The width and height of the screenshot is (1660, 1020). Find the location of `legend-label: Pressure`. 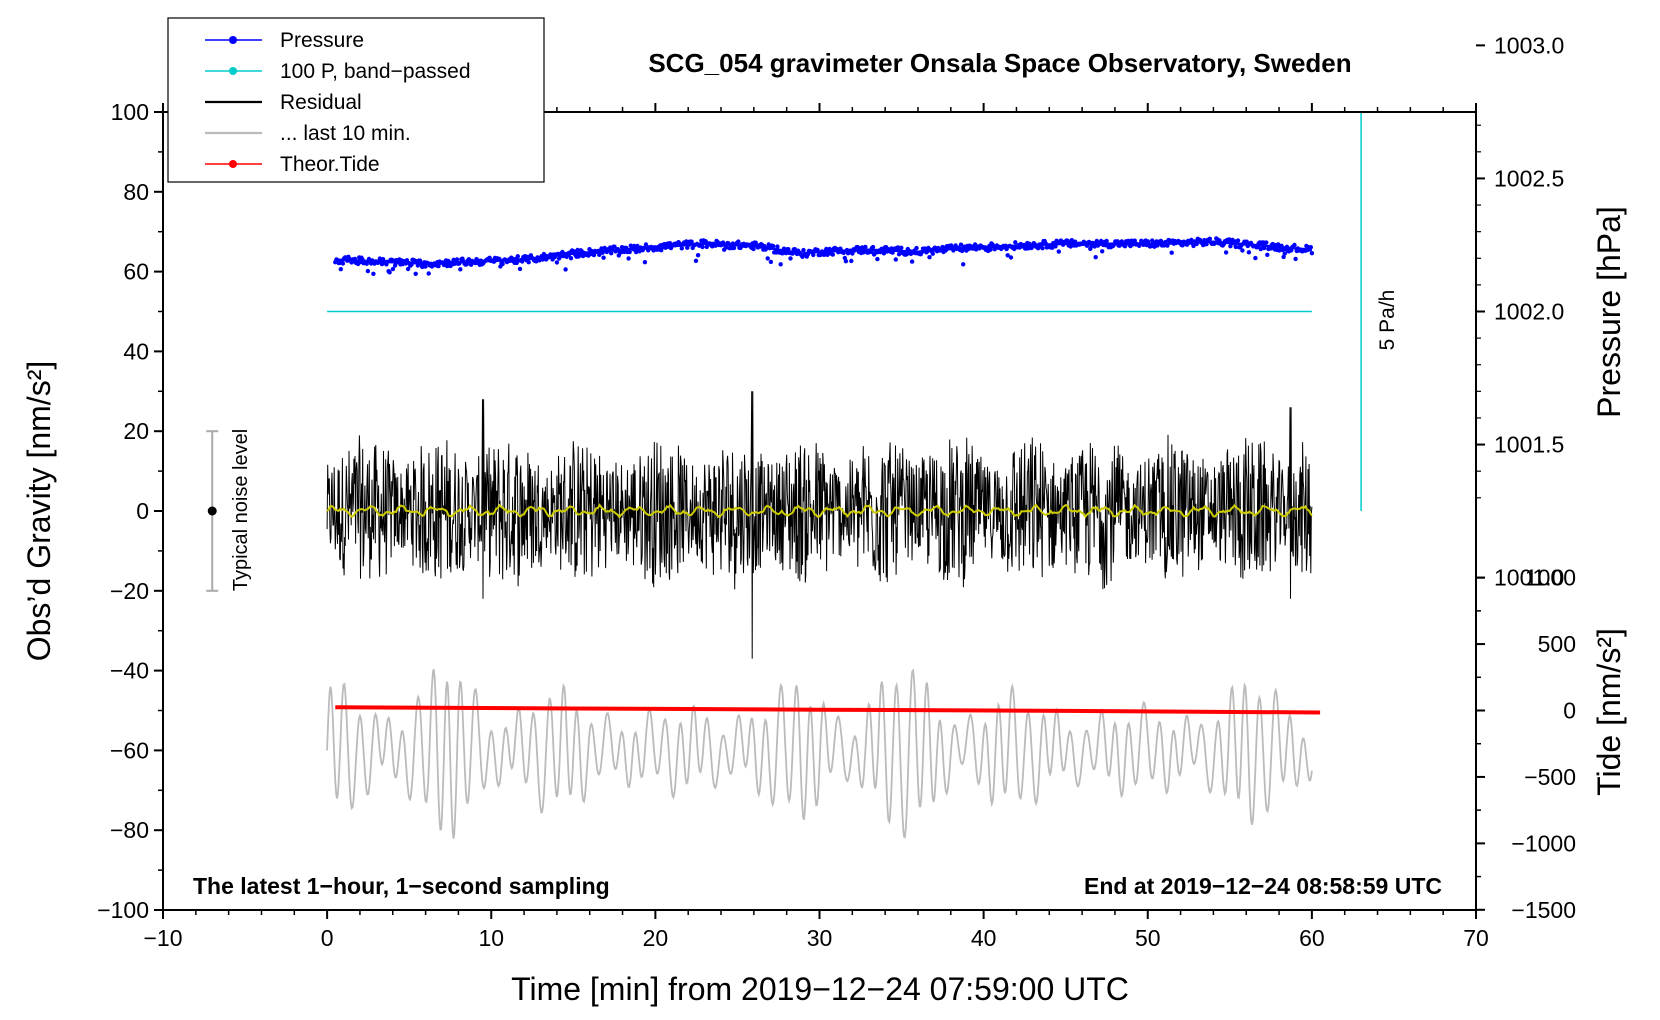

legend-label: Pressure is located at coordinates (322, 40).